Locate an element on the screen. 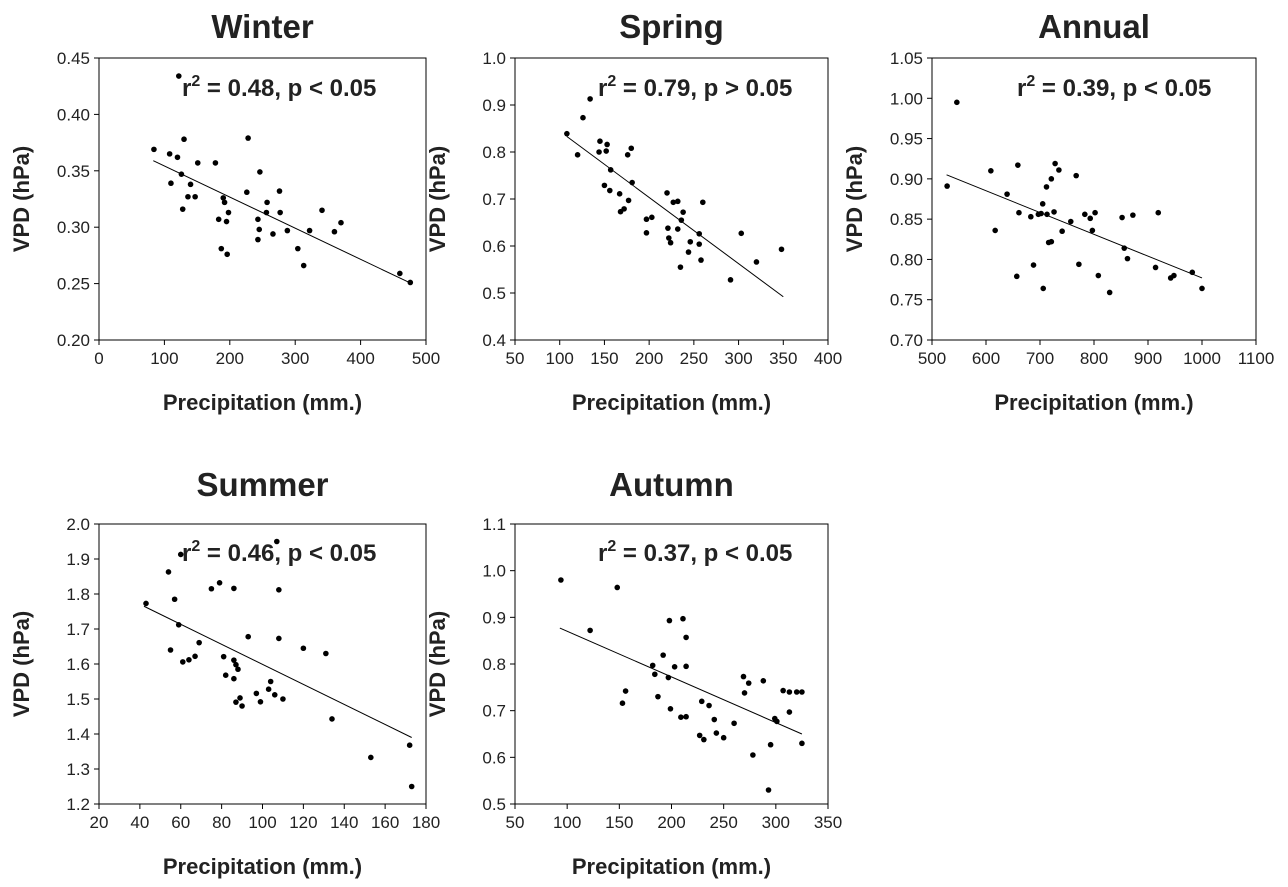 This screenshot has height=887, width=1288. y-tick-label: 0.9 is located at coordinates (494, 617).